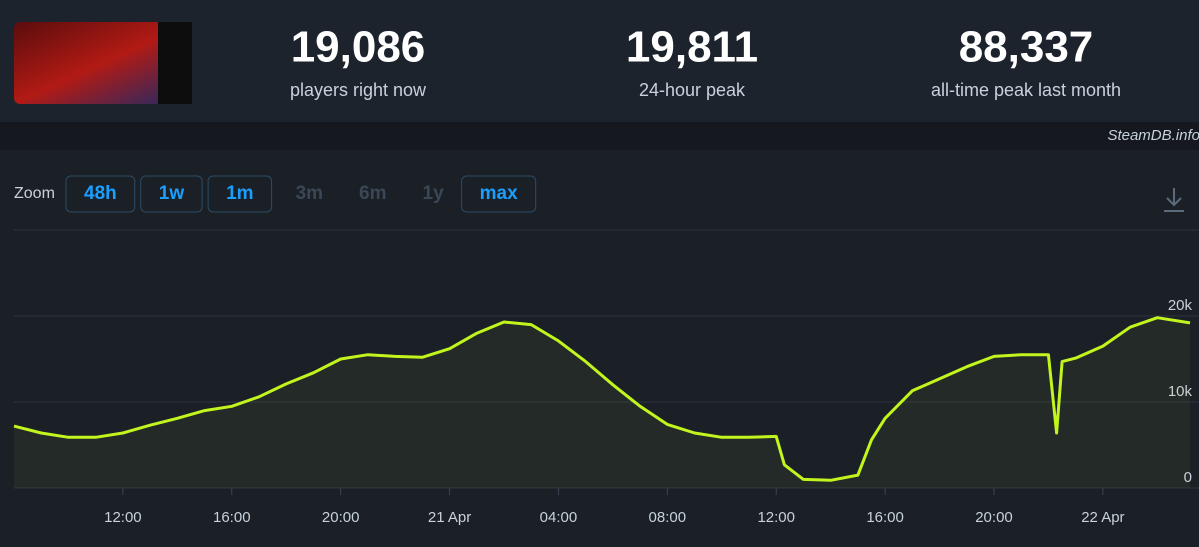  I want to click on stat-value: 19,811, so click(692, 47).